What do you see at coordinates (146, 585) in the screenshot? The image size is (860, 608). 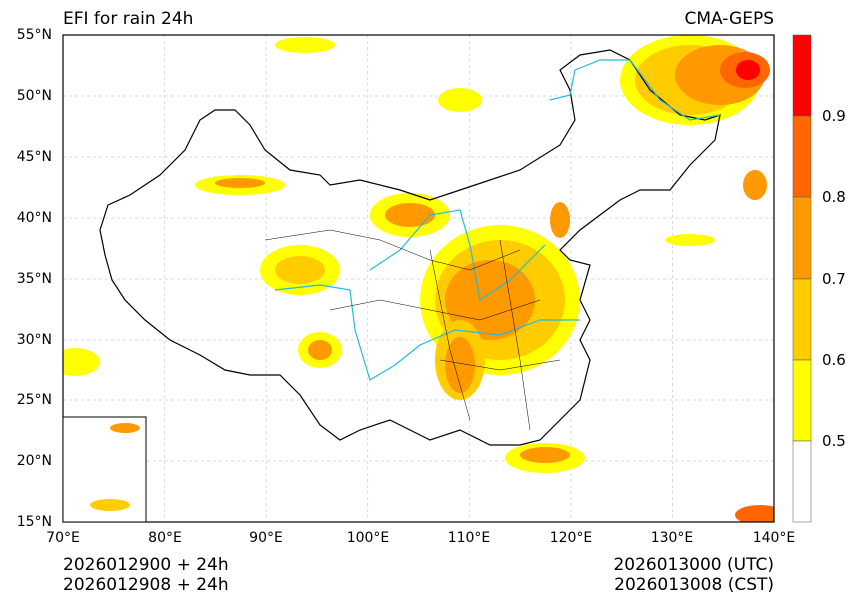 I see `init-cst: 2026012908 + 24h` at bounding box center [146, 585].